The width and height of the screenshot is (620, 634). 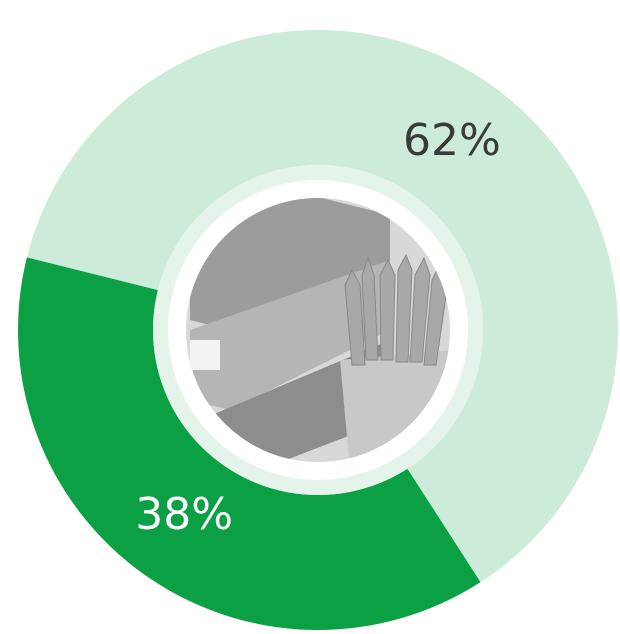 I want to click on value-label: 38%, so click(x=184, y=514).